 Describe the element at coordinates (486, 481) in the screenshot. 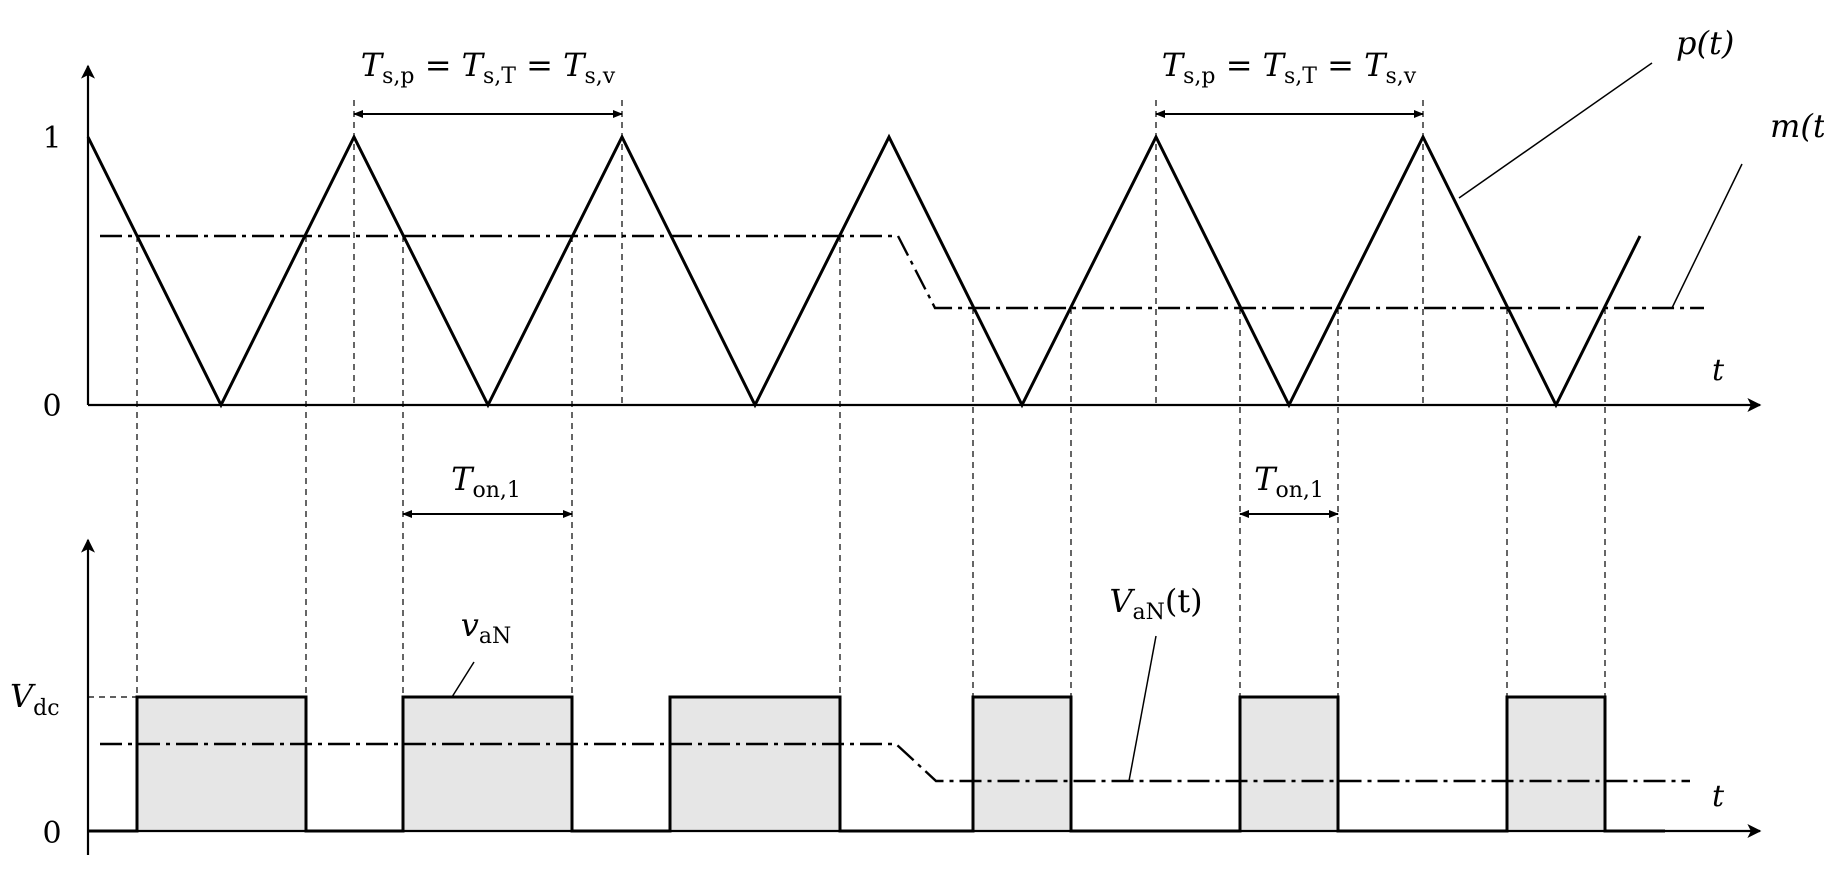

I see `ton-label-left: Ton,1` at that location.